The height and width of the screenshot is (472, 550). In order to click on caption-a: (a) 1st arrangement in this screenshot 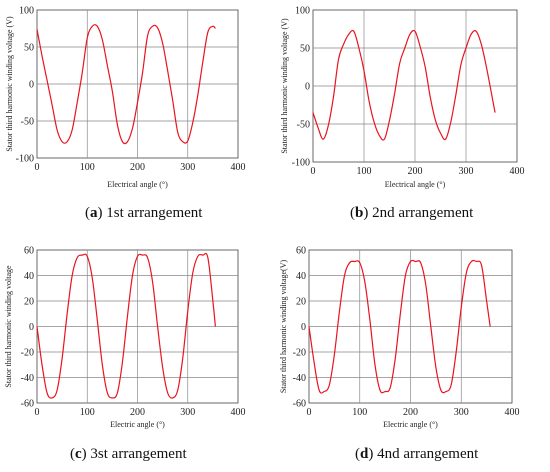, I will do `click(144, 213)`.